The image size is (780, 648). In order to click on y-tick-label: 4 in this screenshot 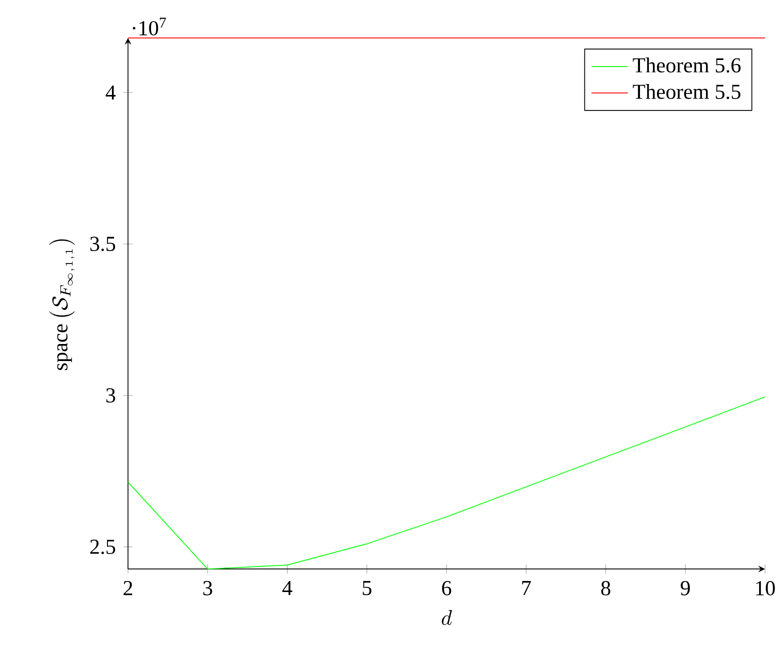, I will do `click(111, 92)`.